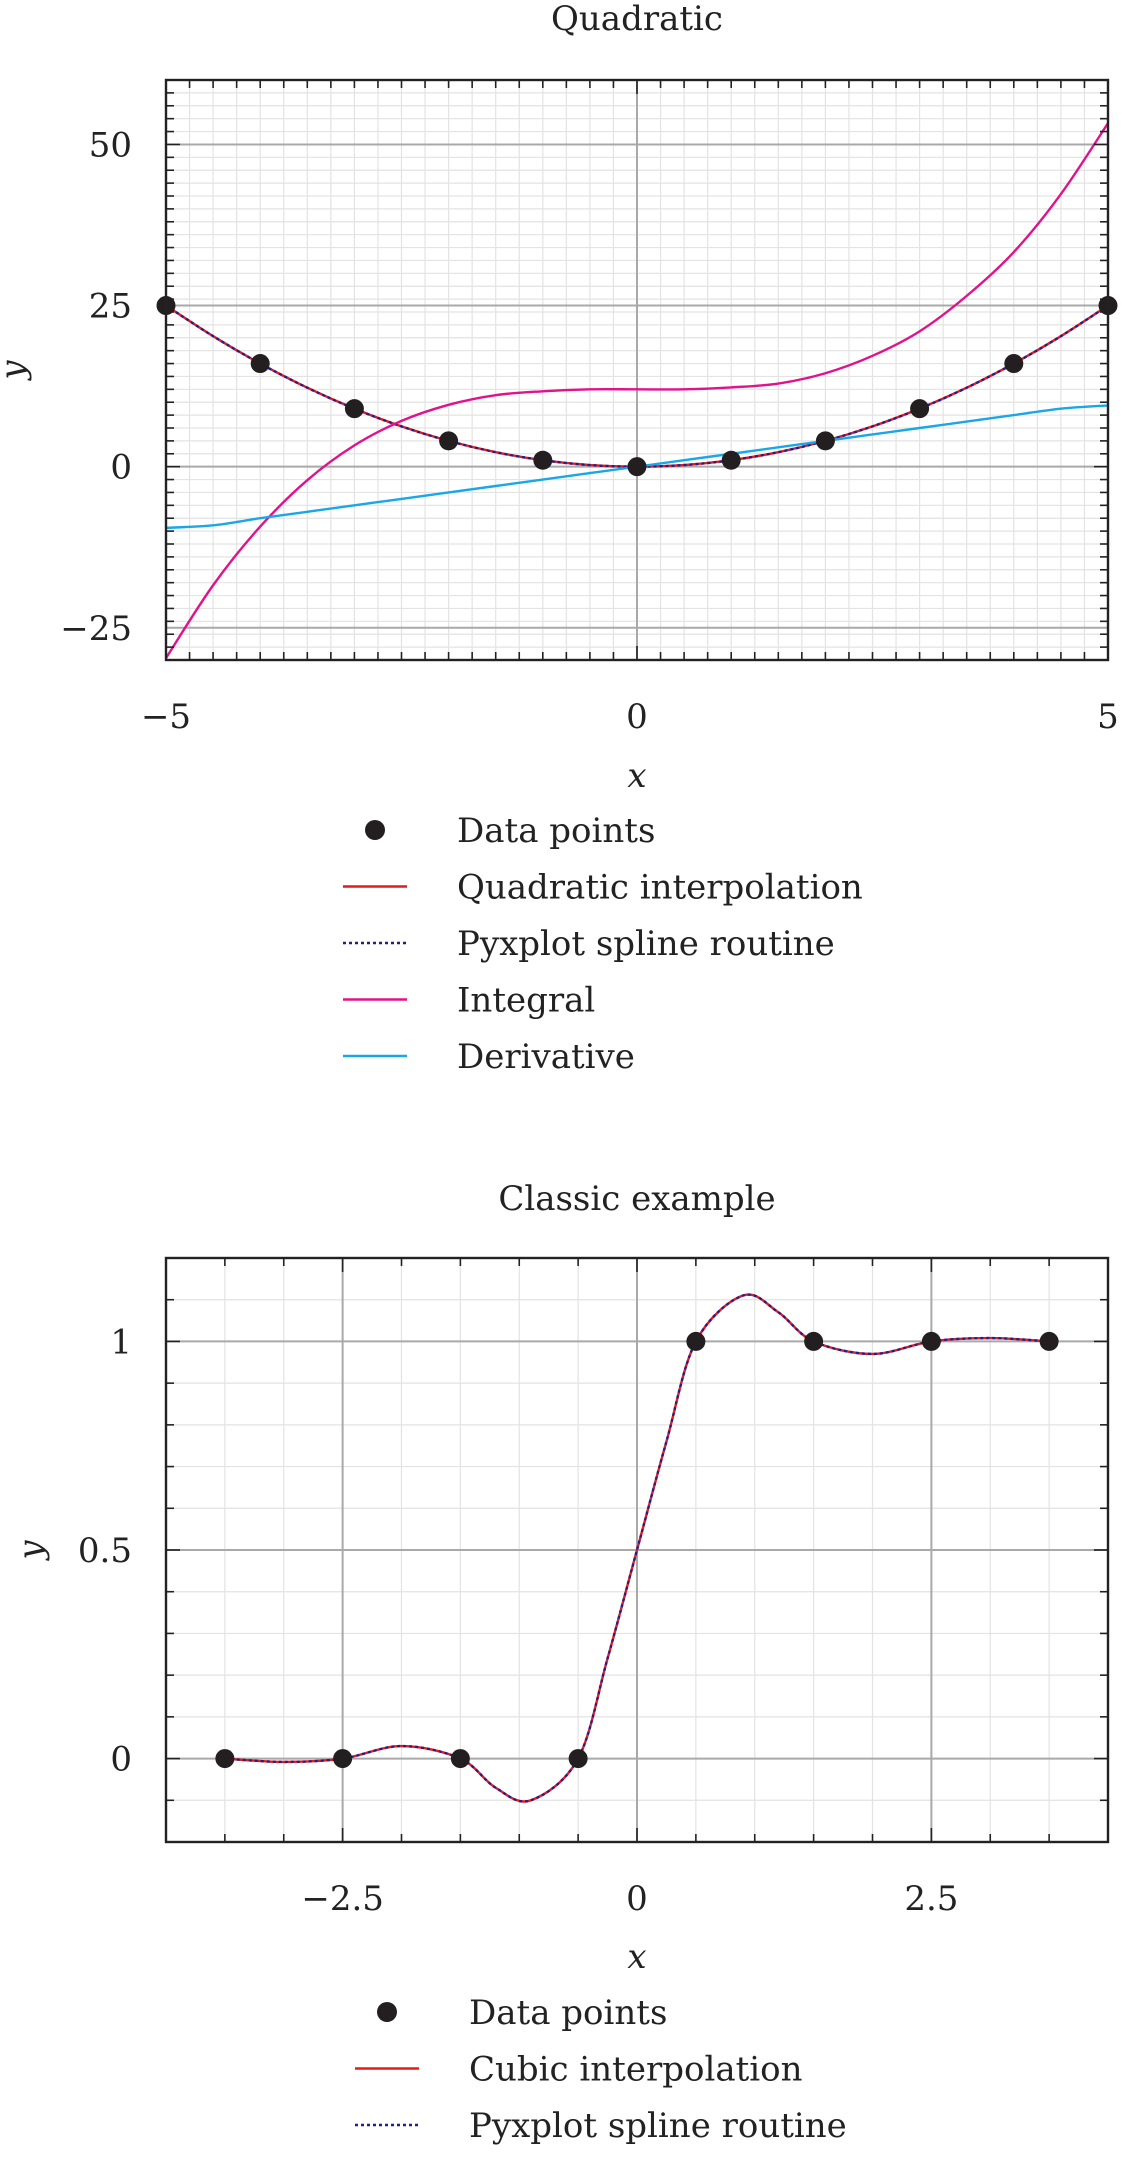  Describe the element at coordinates (931, 1899) in the screenshot. I see `x-tick-label: 2.5` at that location.